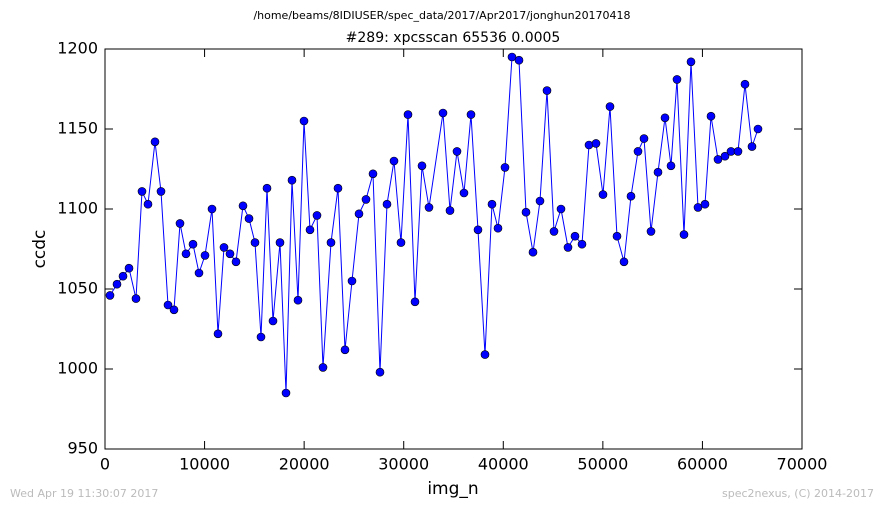 Image resolution: width=884 pixels, height=509 pixels. What do you see at coordinates (802, 464) in the screenshot?
I see `x-tick-label: 70000` at bounding box center [802, 464].